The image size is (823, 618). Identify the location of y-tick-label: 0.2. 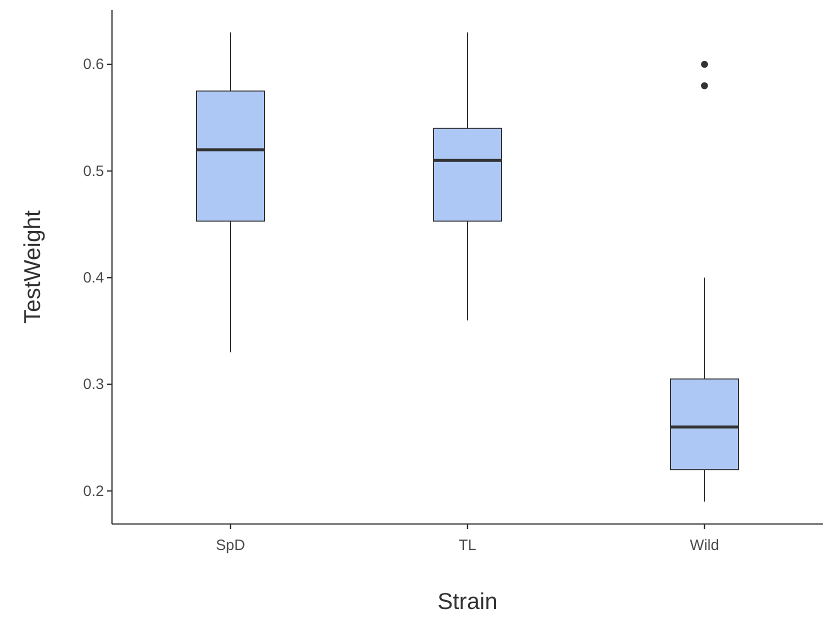
(93, 491).